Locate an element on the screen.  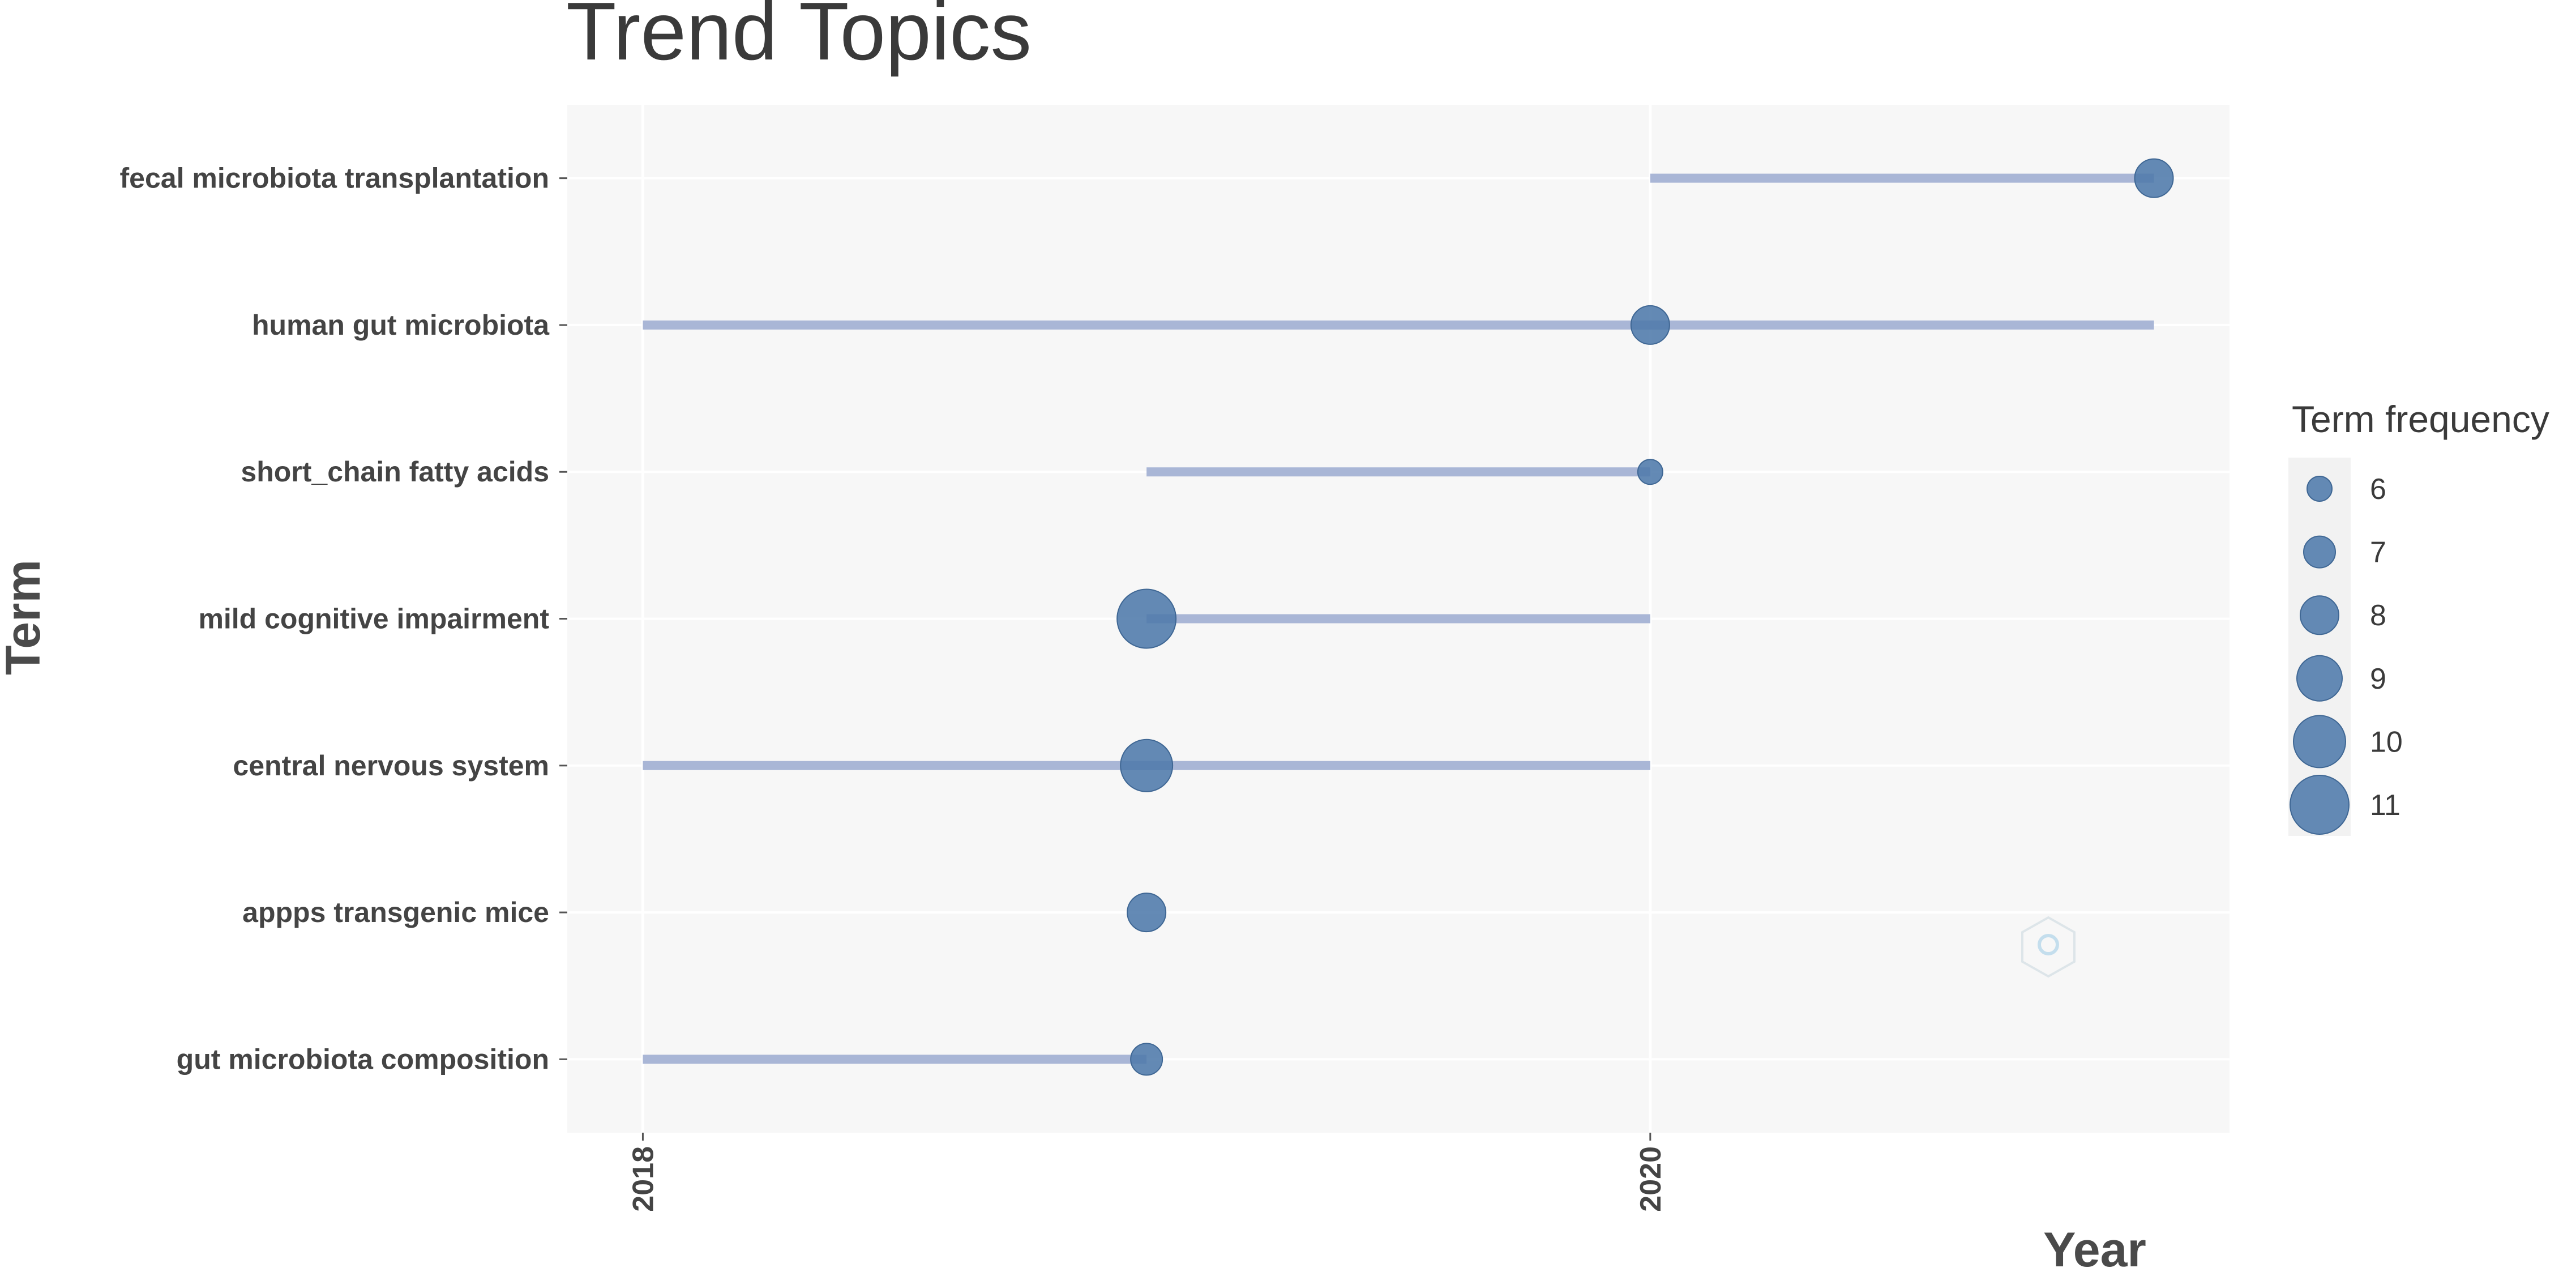
x-axis-ticks is located at coordinates (1146, 1137).